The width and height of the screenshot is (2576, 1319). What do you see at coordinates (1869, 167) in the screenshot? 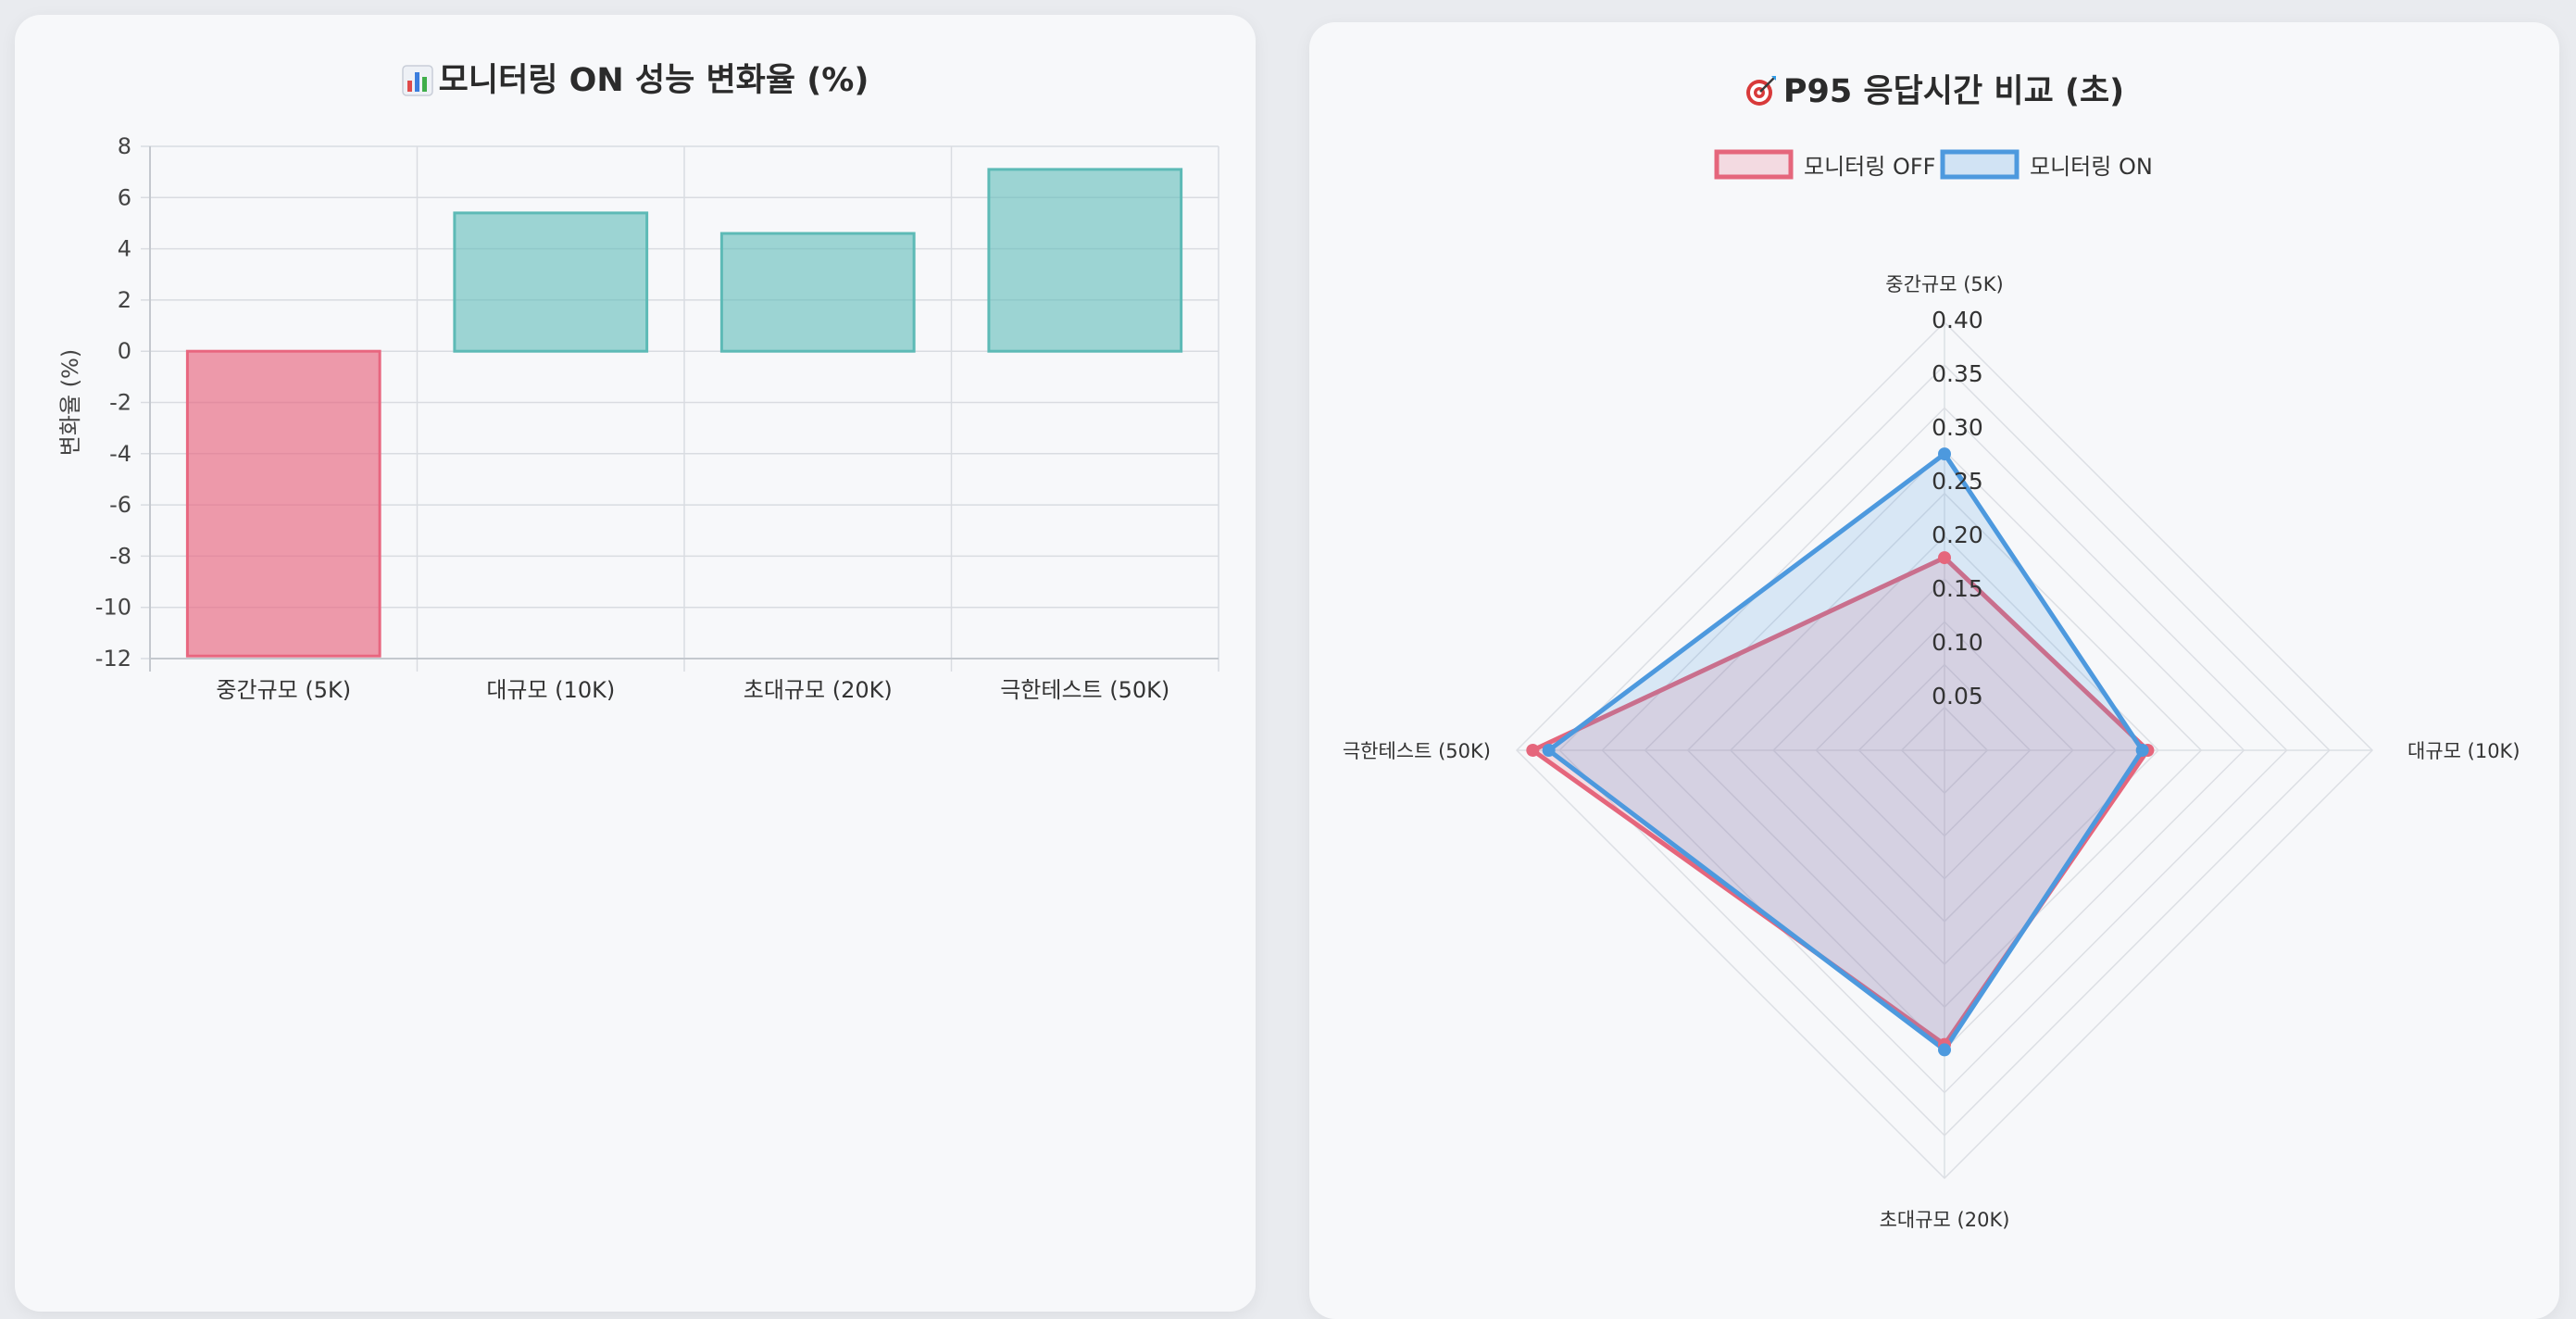
I see `legend-label: 모니터링 OFF` at bounding box center [1869, 167].